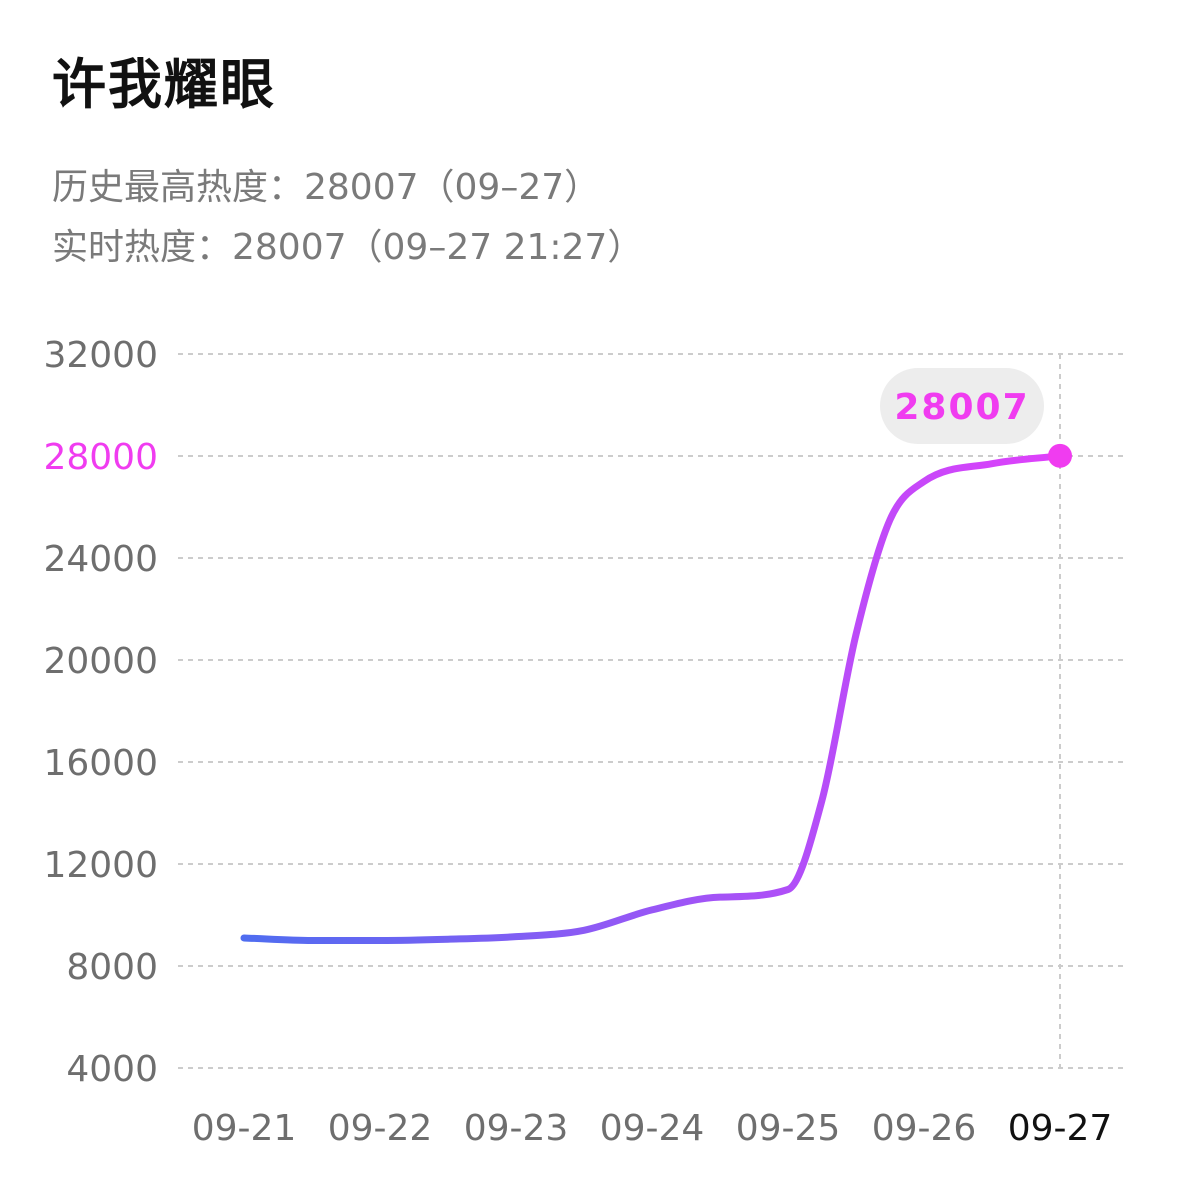 Image resolution: width=1179 pixels, height=1183 pixels. I want to click on x-tick-label: 09-27, so click(1060, 1128).